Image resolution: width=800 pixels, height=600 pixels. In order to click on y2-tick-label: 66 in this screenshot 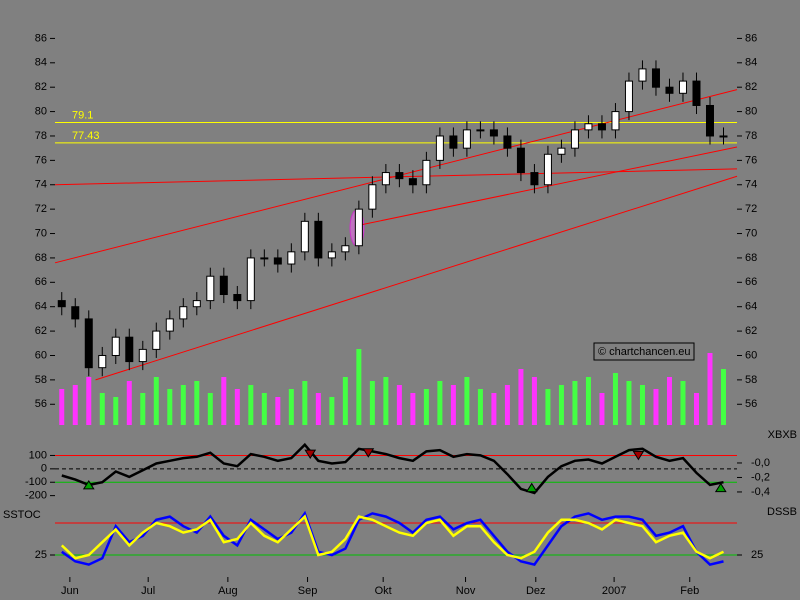, I will do `click(751, 282)`.